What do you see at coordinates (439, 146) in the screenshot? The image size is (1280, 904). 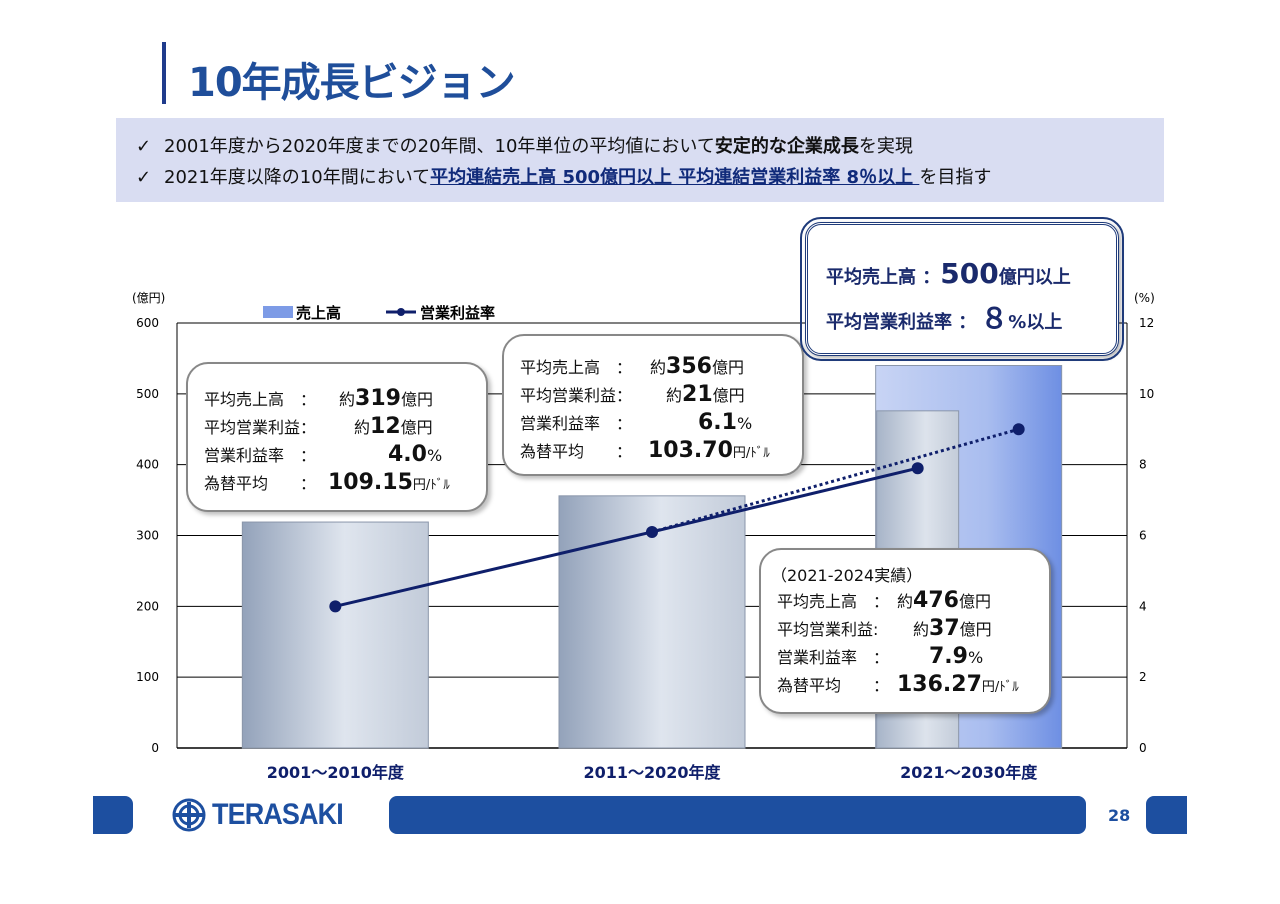 I see `summary-text: 2001年度から2020年度までの20年間、10年単位の平均値において` at bounding box center [439, 146].